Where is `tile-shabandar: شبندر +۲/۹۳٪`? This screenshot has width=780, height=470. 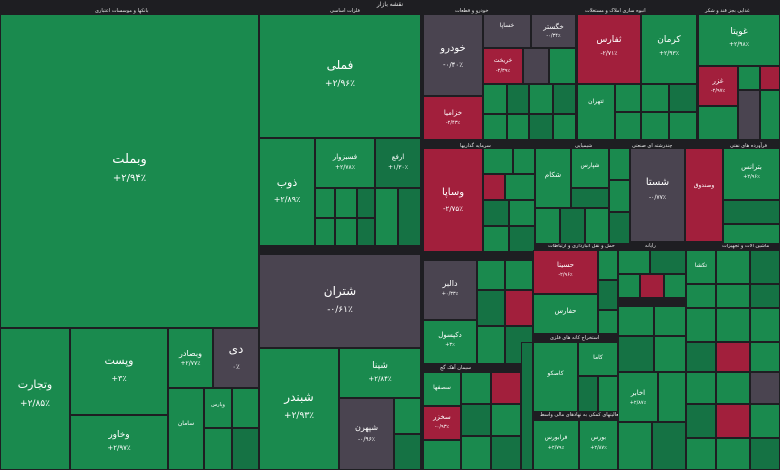 tile-shabandar: شبندر +۲/۹۳٪ is located at coordinates (299, 409).